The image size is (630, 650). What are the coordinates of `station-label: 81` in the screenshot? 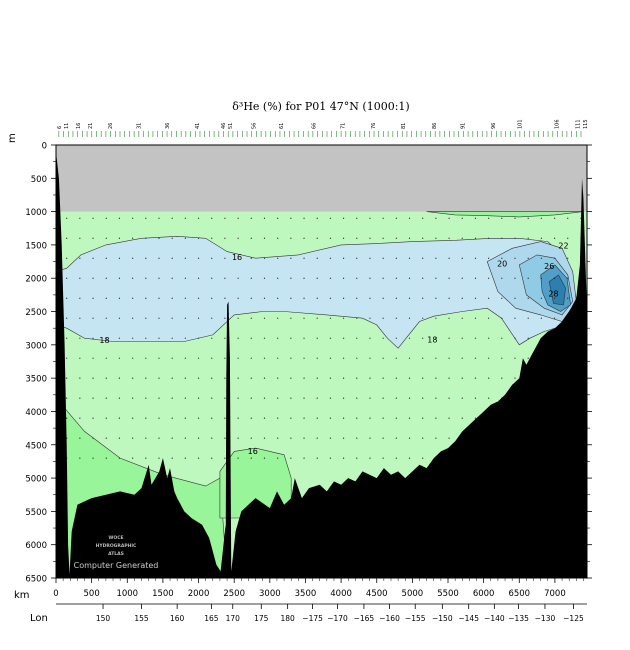 It's located at (404, 126).